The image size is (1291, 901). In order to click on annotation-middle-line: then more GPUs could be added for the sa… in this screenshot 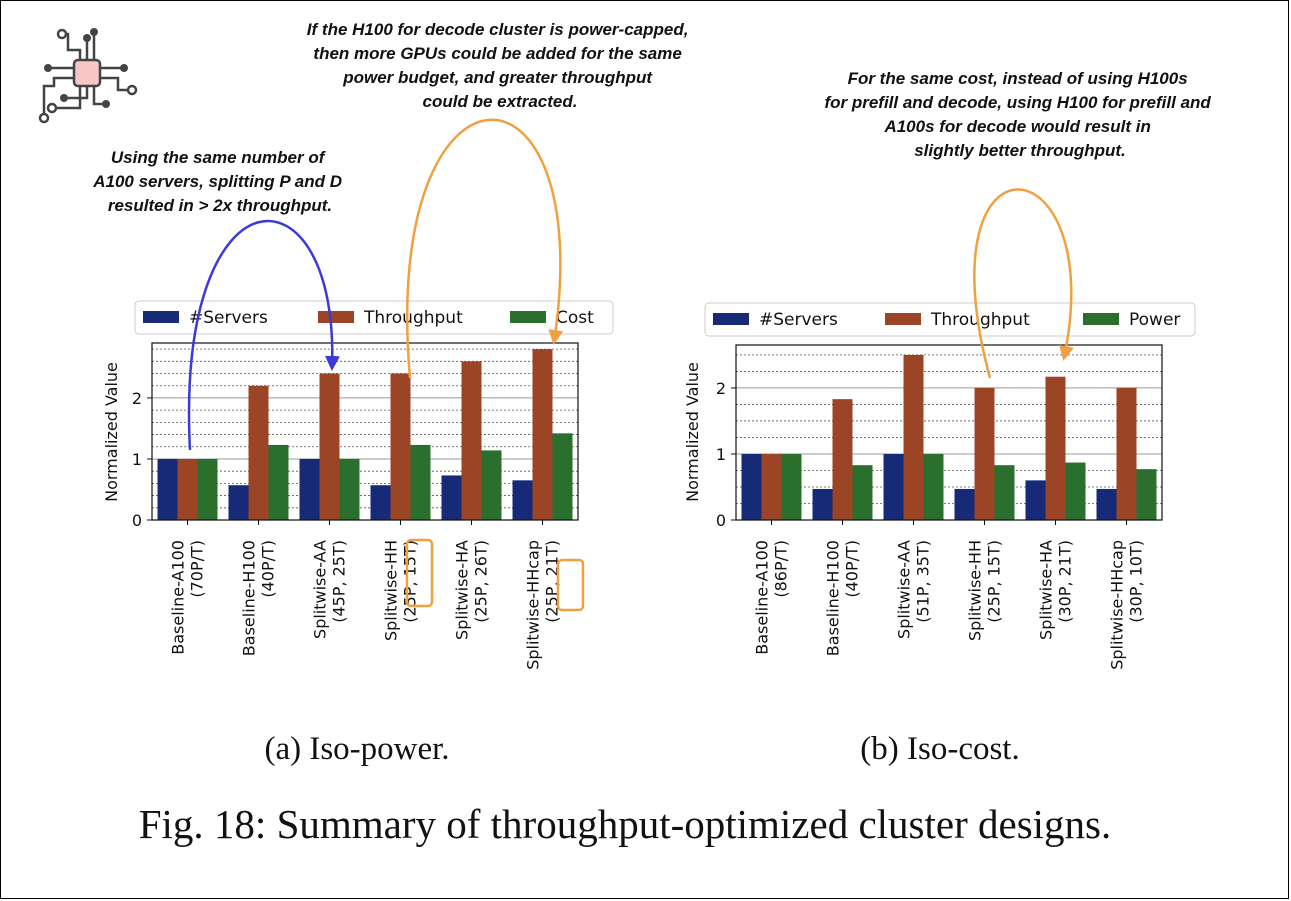, I will do `click(497, 53)`.